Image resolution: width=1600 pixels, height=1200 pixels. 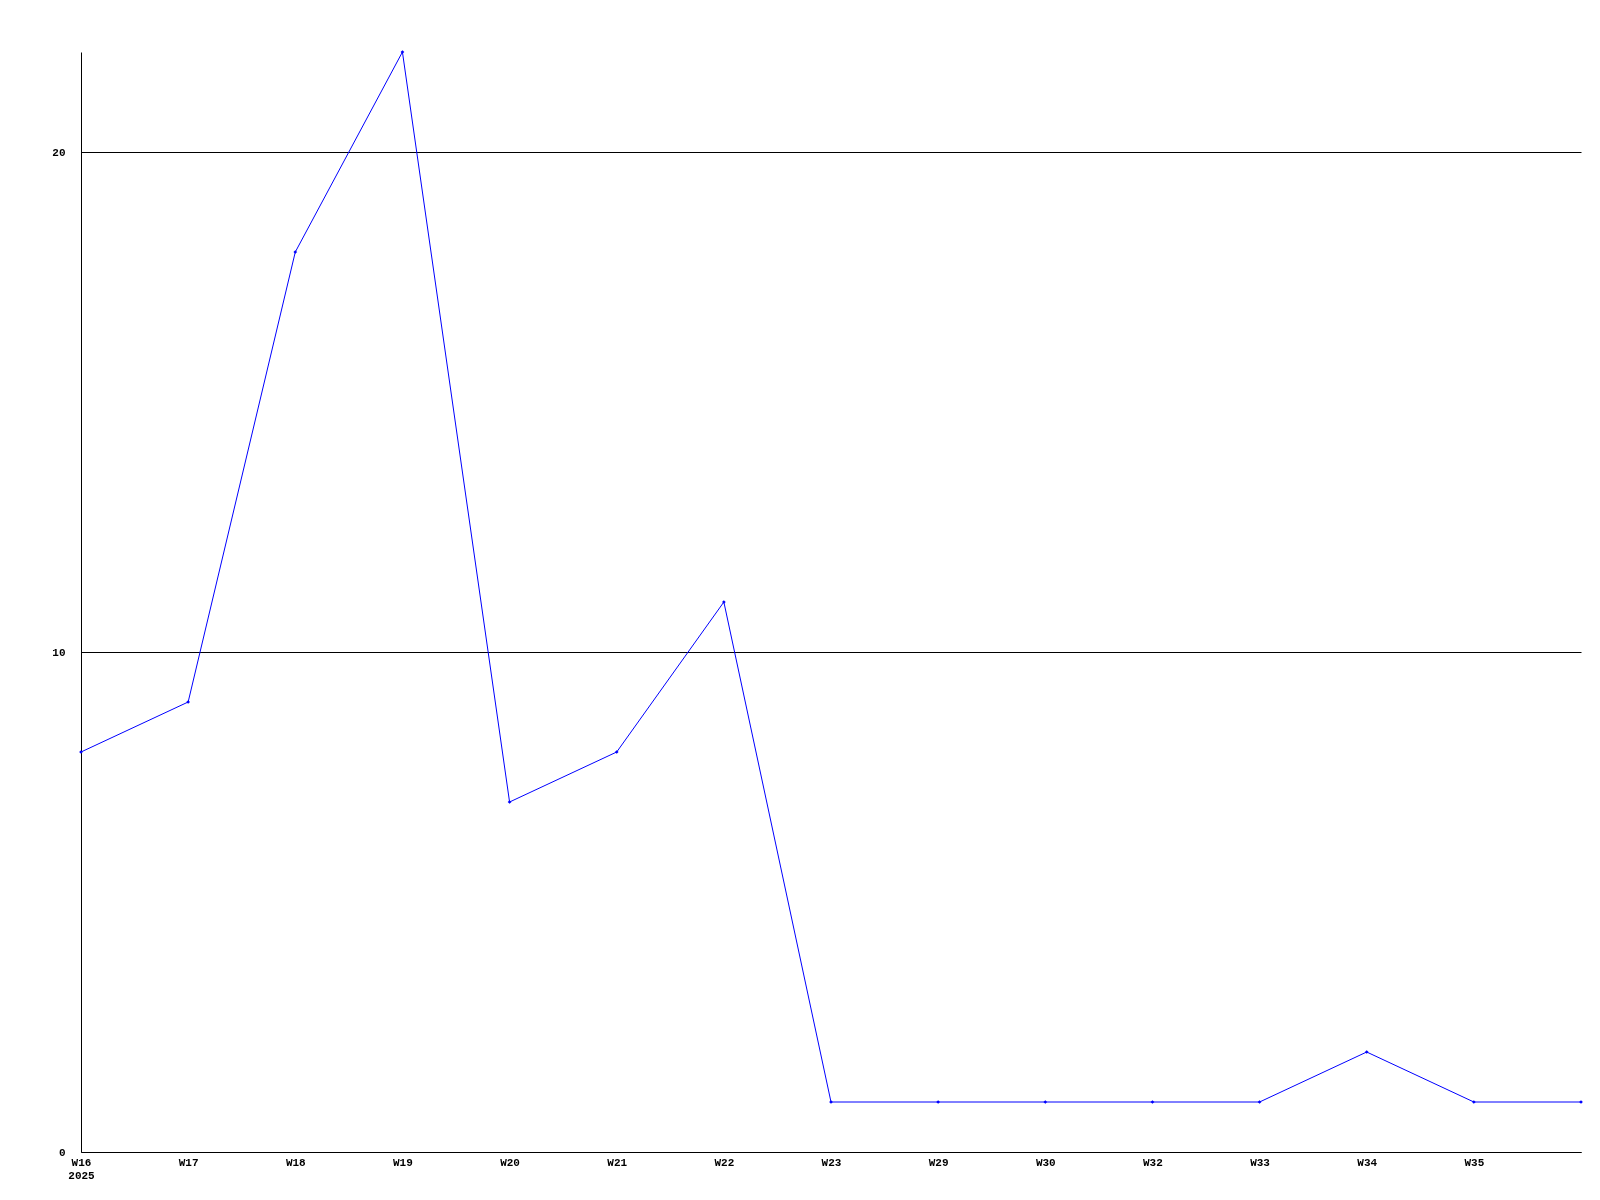 I want to click on x-tick-label: W16 2025, so click(x=82, y=1169).